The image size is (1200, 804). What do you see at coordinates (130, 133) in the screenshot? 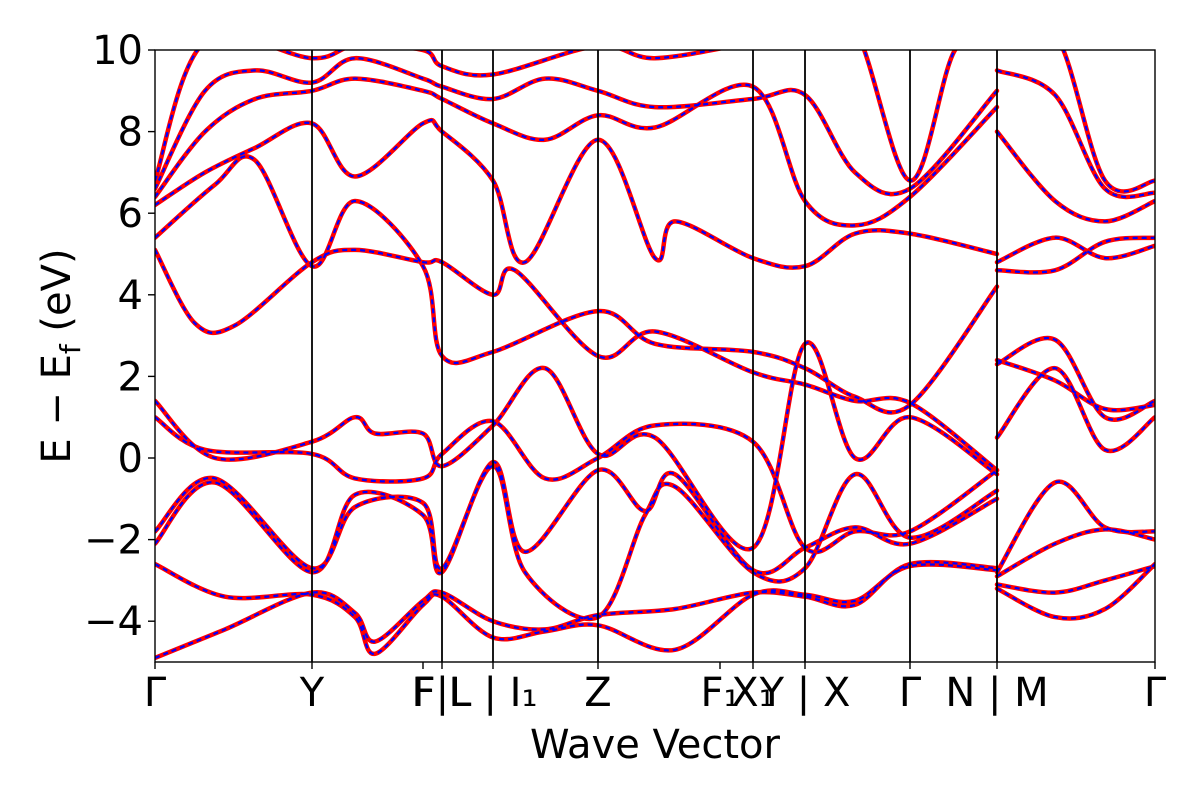
I see `y-tick-label: 8` at bounding box center [130, 133].